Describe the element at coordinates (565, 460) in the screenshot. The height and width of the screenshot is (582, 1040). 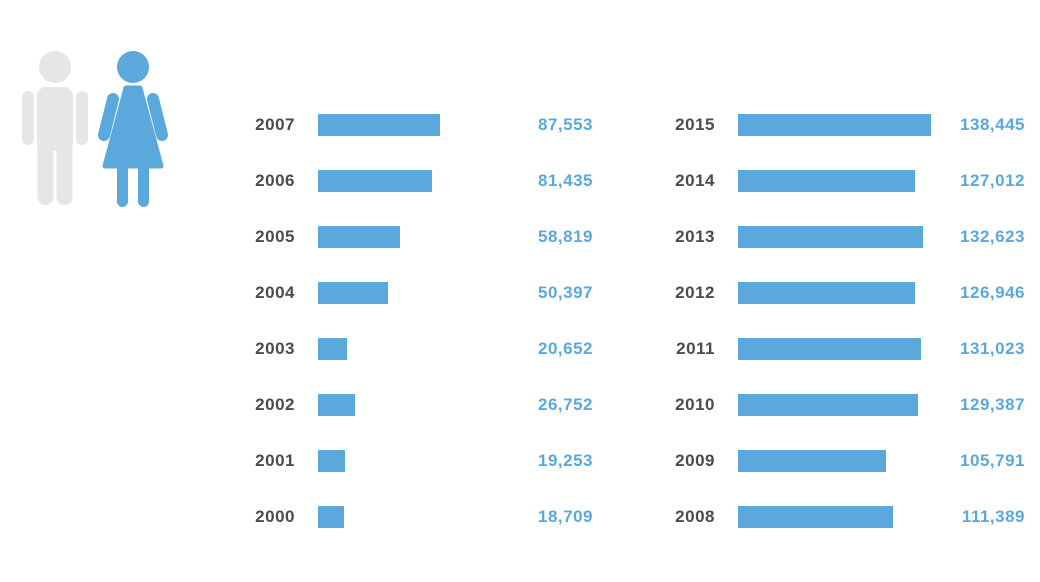
I see `value-label: 19,253` at that location.